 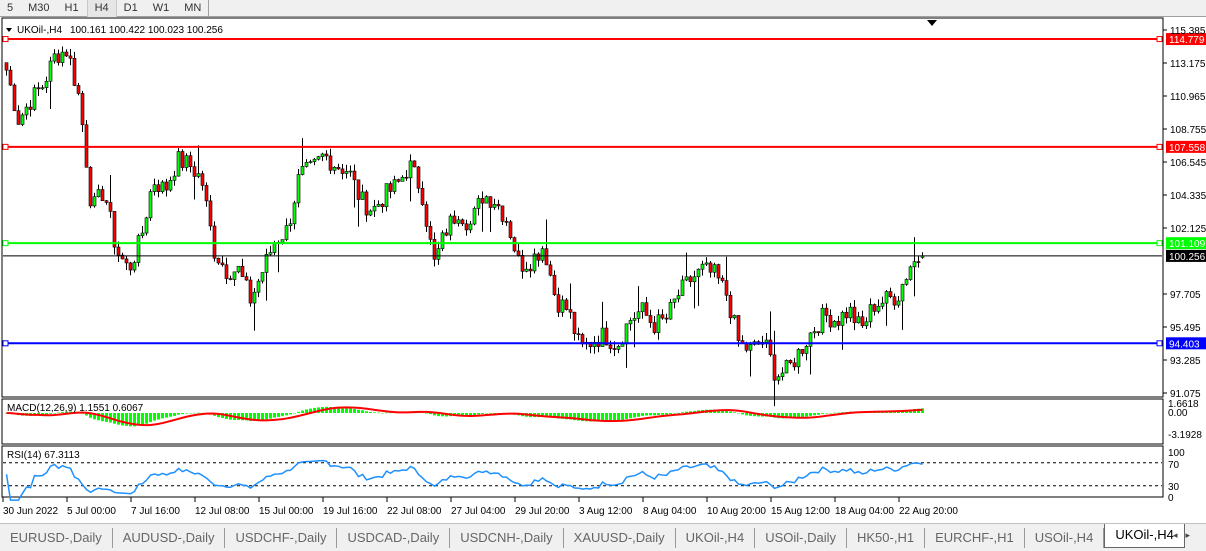 I want to click on time-tick-label: 22 Aug 20:00, so click(x=928, y=511).